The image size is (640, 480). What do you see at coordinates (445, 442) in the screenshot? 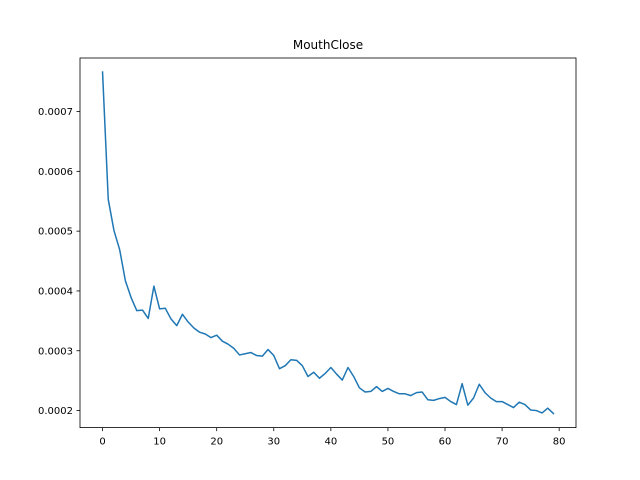
I see `x-tick-label: 60` at bounding box center [445, 442].